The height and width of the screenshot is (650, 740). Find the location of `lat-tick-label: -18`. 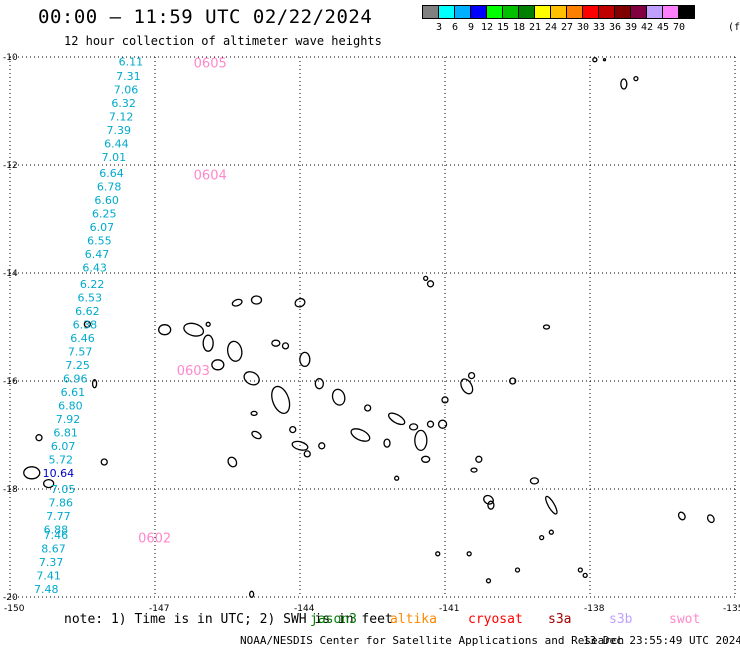

lat-tick-label: -18 is located at coordinates (10, 490).